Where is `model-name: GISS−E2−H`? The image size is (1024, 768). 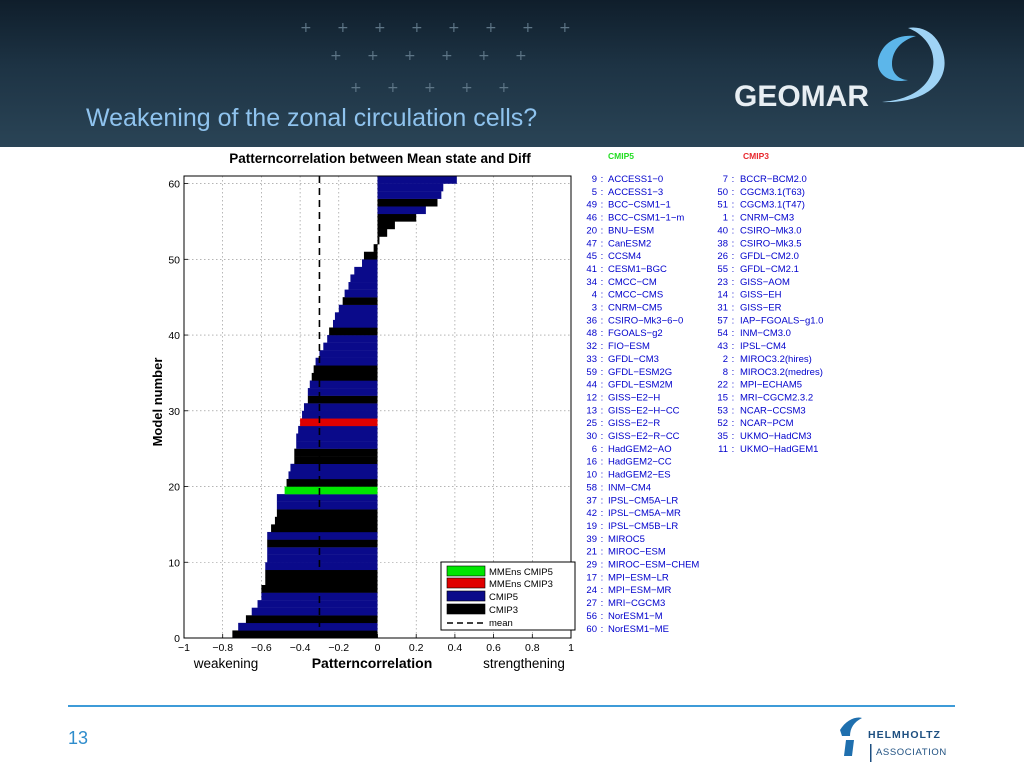
model-name: GISS−E2−H is located at coordinates (634, 397).